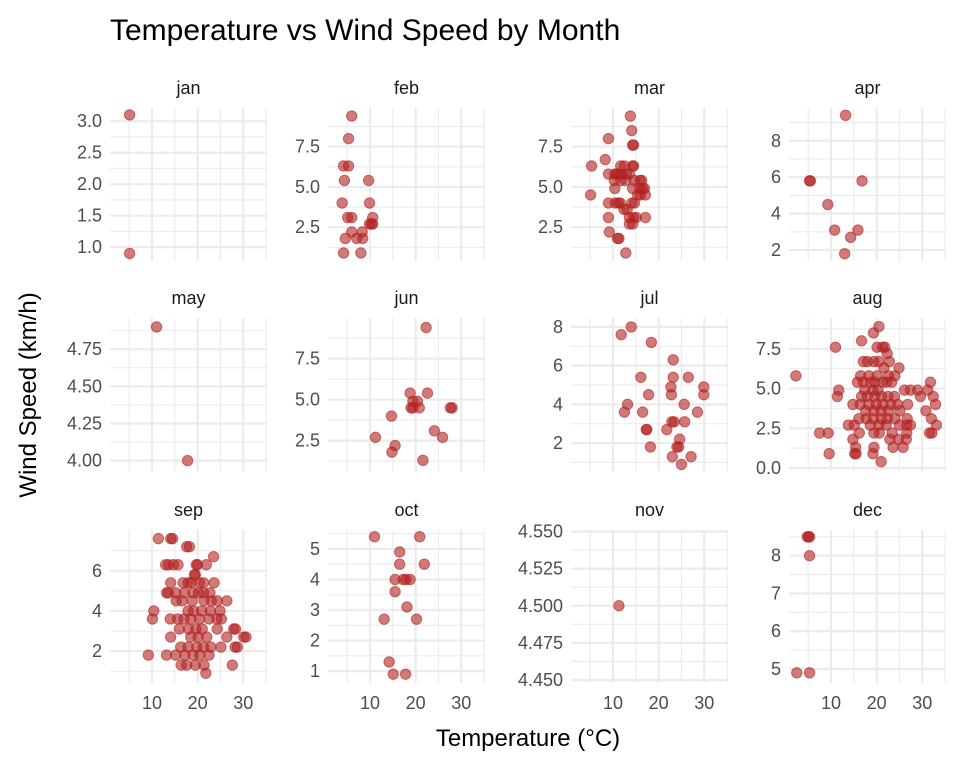  What do you see at coordinates (540, 643) in the screenshot?
I see `y-tick-label: 4.475` at bounding box center [540, 643].